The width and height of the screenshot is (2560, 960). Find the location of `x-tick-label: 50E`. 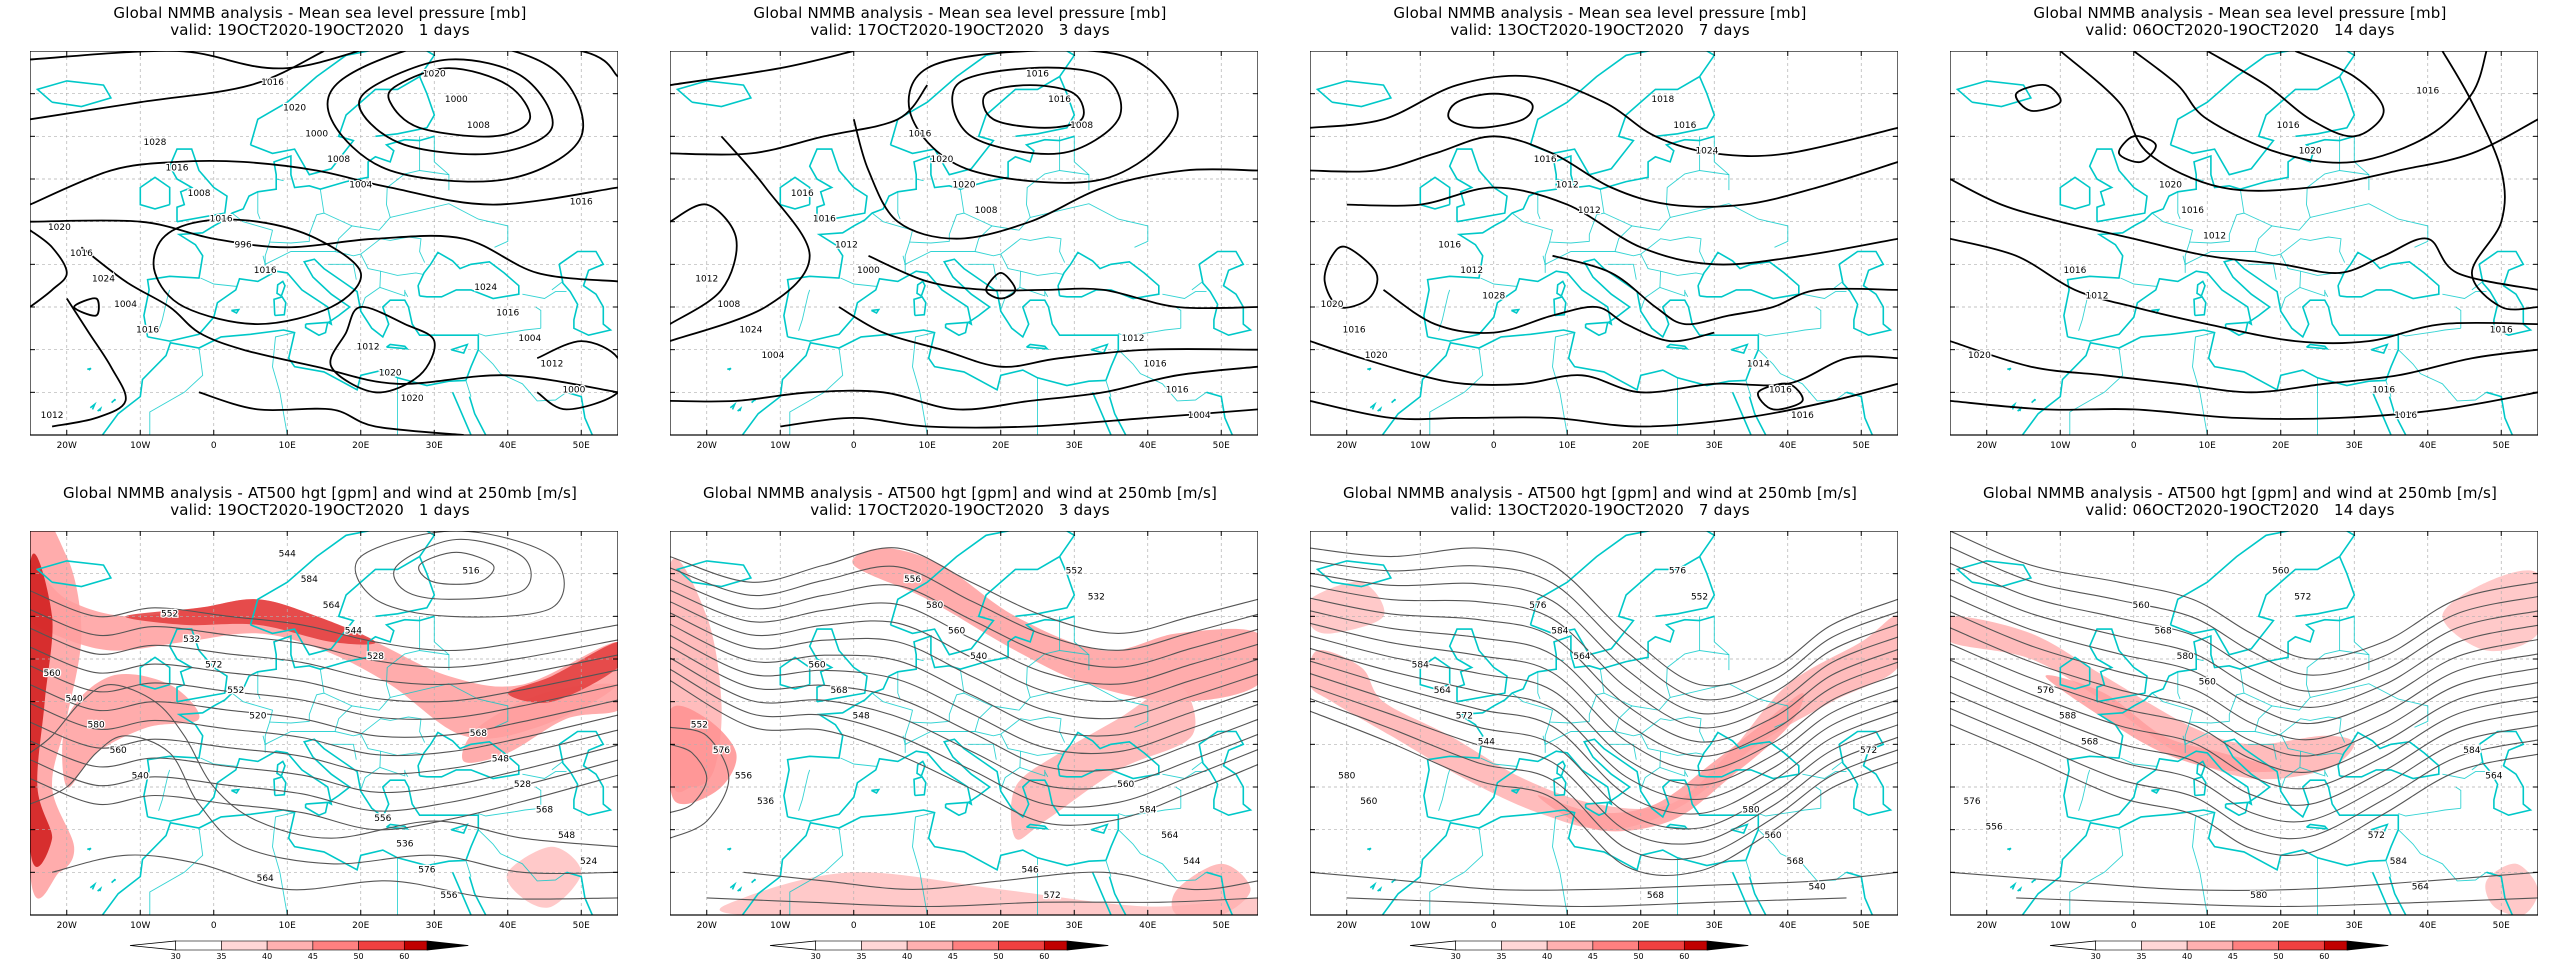

x-tick-label: 50E is located at coordinates (2501, 446).